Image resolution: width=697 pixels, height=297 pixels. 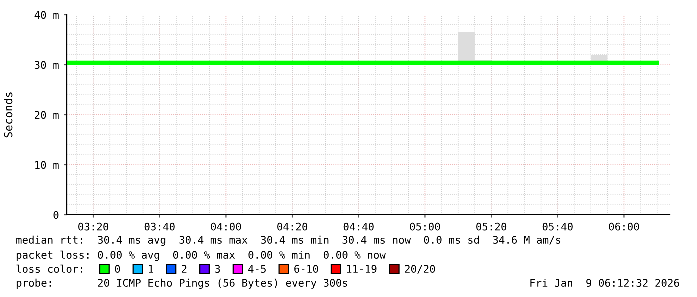 What do you see at coordinates (624, 226) in the screenshot?
I see `x-tick-label: 06:00` at bounding box center [624, 226].